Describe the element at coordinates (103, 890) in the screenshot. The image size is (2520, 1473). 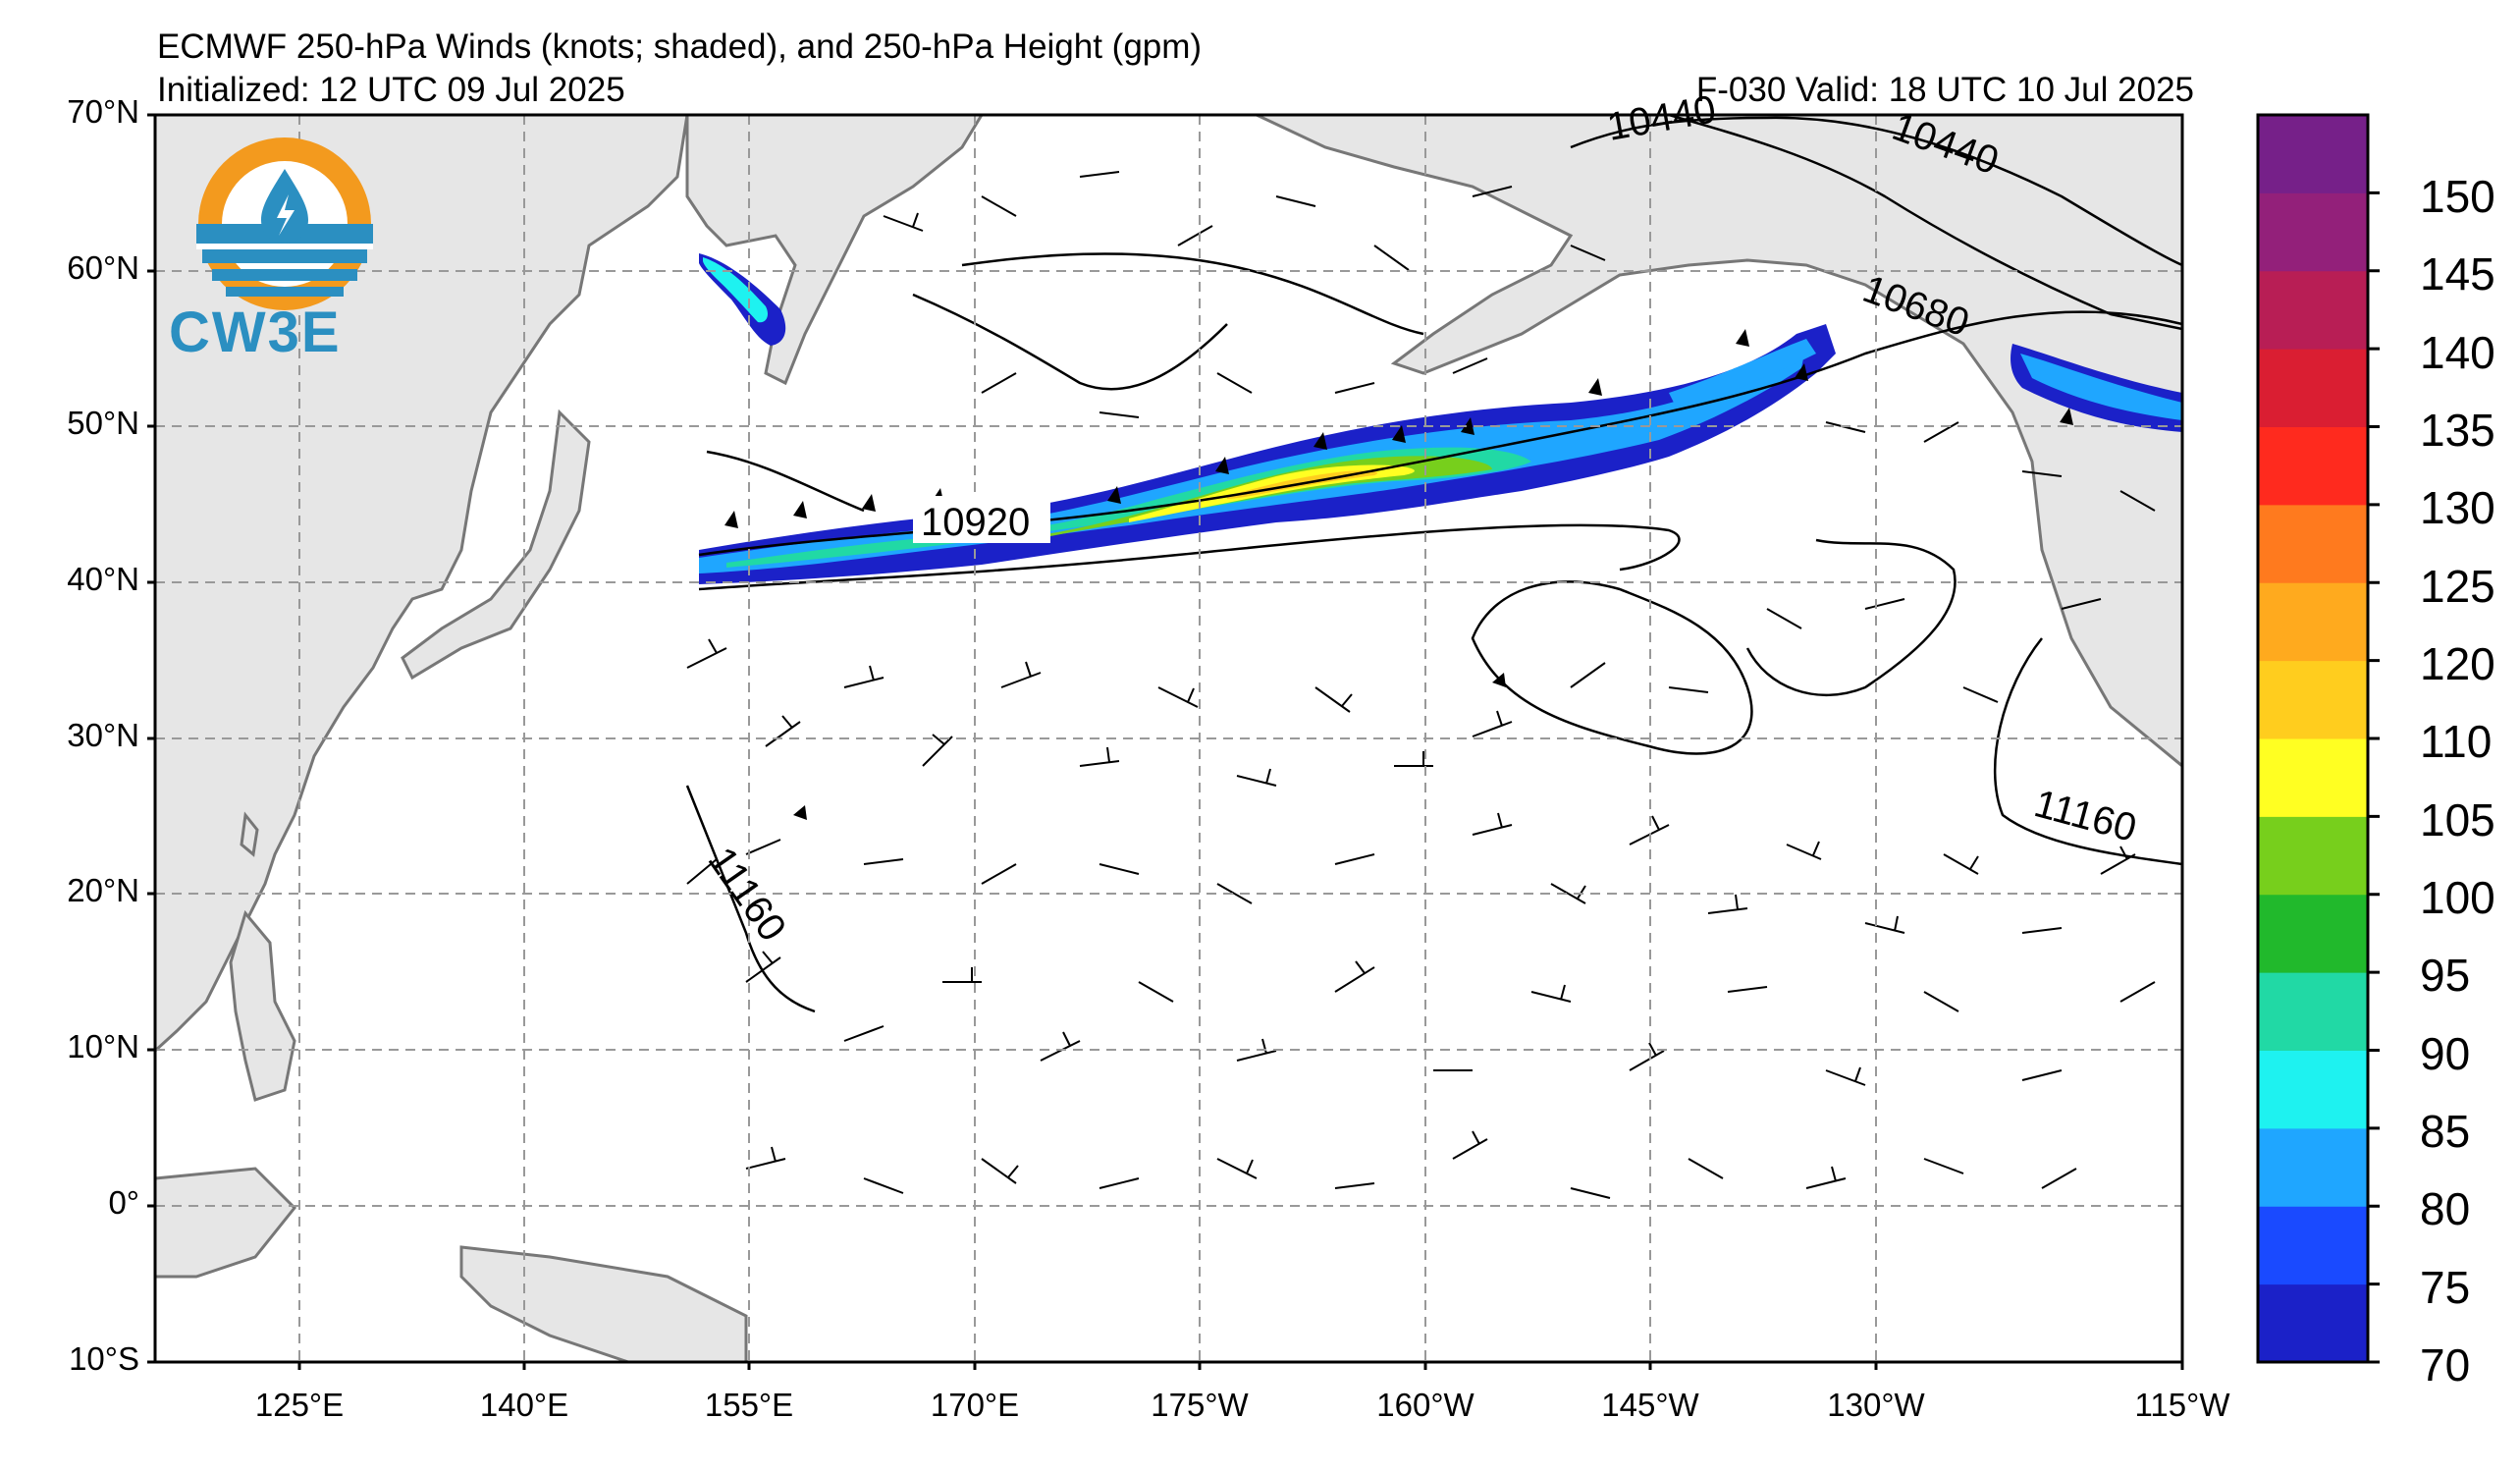
I see `lat-label: 20°N` at that location.